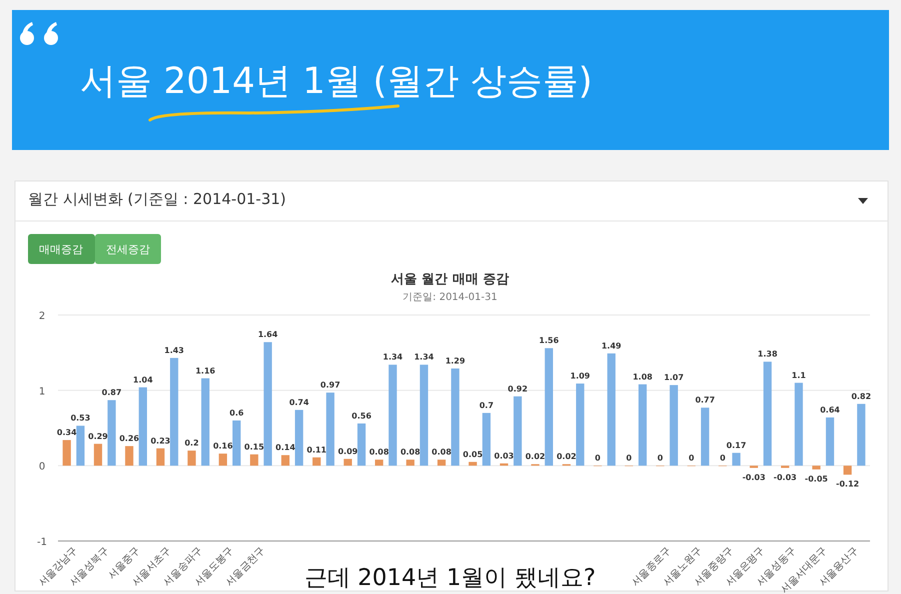  What do you see at coordinates (799, 375) in the screenshot?
I see `data-label: 1.1` at bounding box center [799, 375].